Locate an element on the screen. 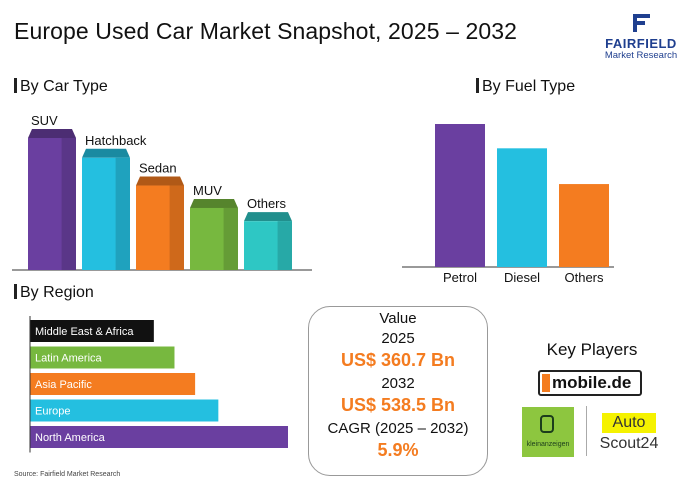 The width and height of the screenshot is (691, 485). car-label-4: Others is located at coordinates (267, 203).